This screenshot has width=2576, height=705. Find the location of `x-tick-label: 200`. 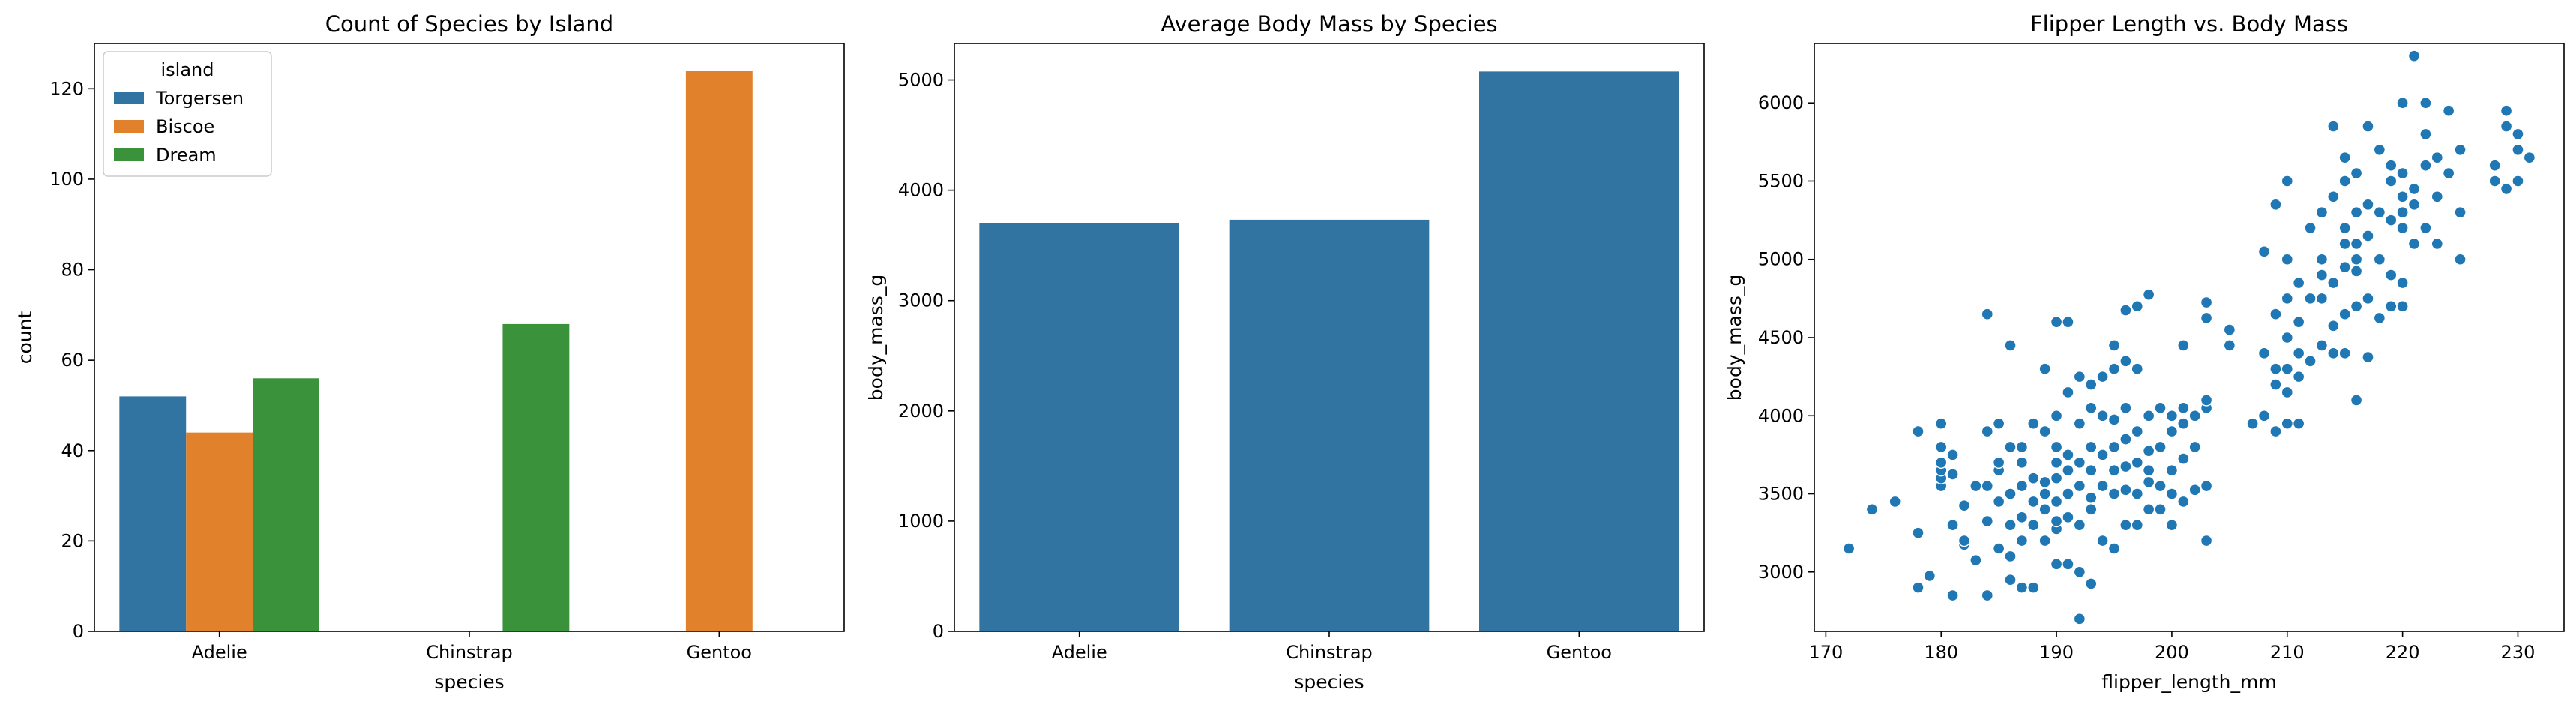

x-tick-label: 200 is located at coordinates (2172, 652).